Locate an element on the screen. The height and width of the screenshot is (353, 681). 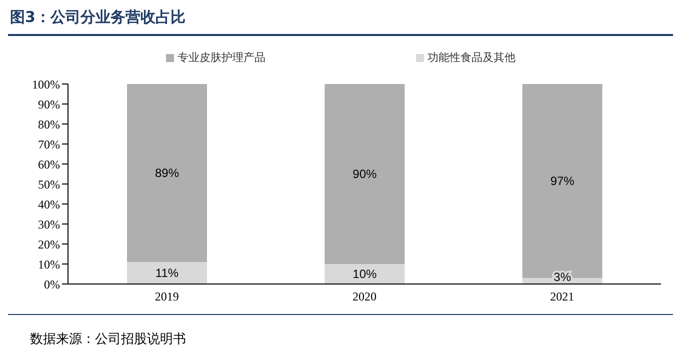
y-tick-label: 60% is located at coordinates (49, 164).